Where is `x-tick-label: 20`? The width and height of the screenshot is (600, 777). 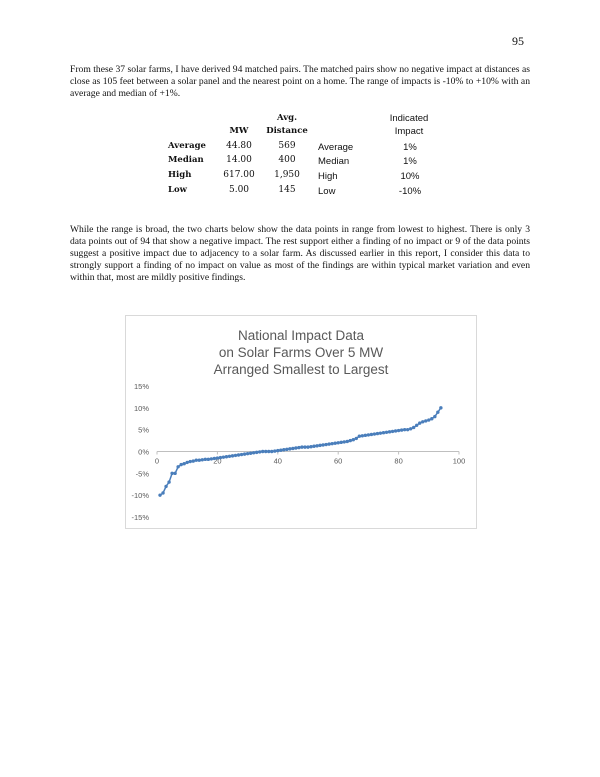 x-tick-label: 20 is located at coordinates (217, 461).